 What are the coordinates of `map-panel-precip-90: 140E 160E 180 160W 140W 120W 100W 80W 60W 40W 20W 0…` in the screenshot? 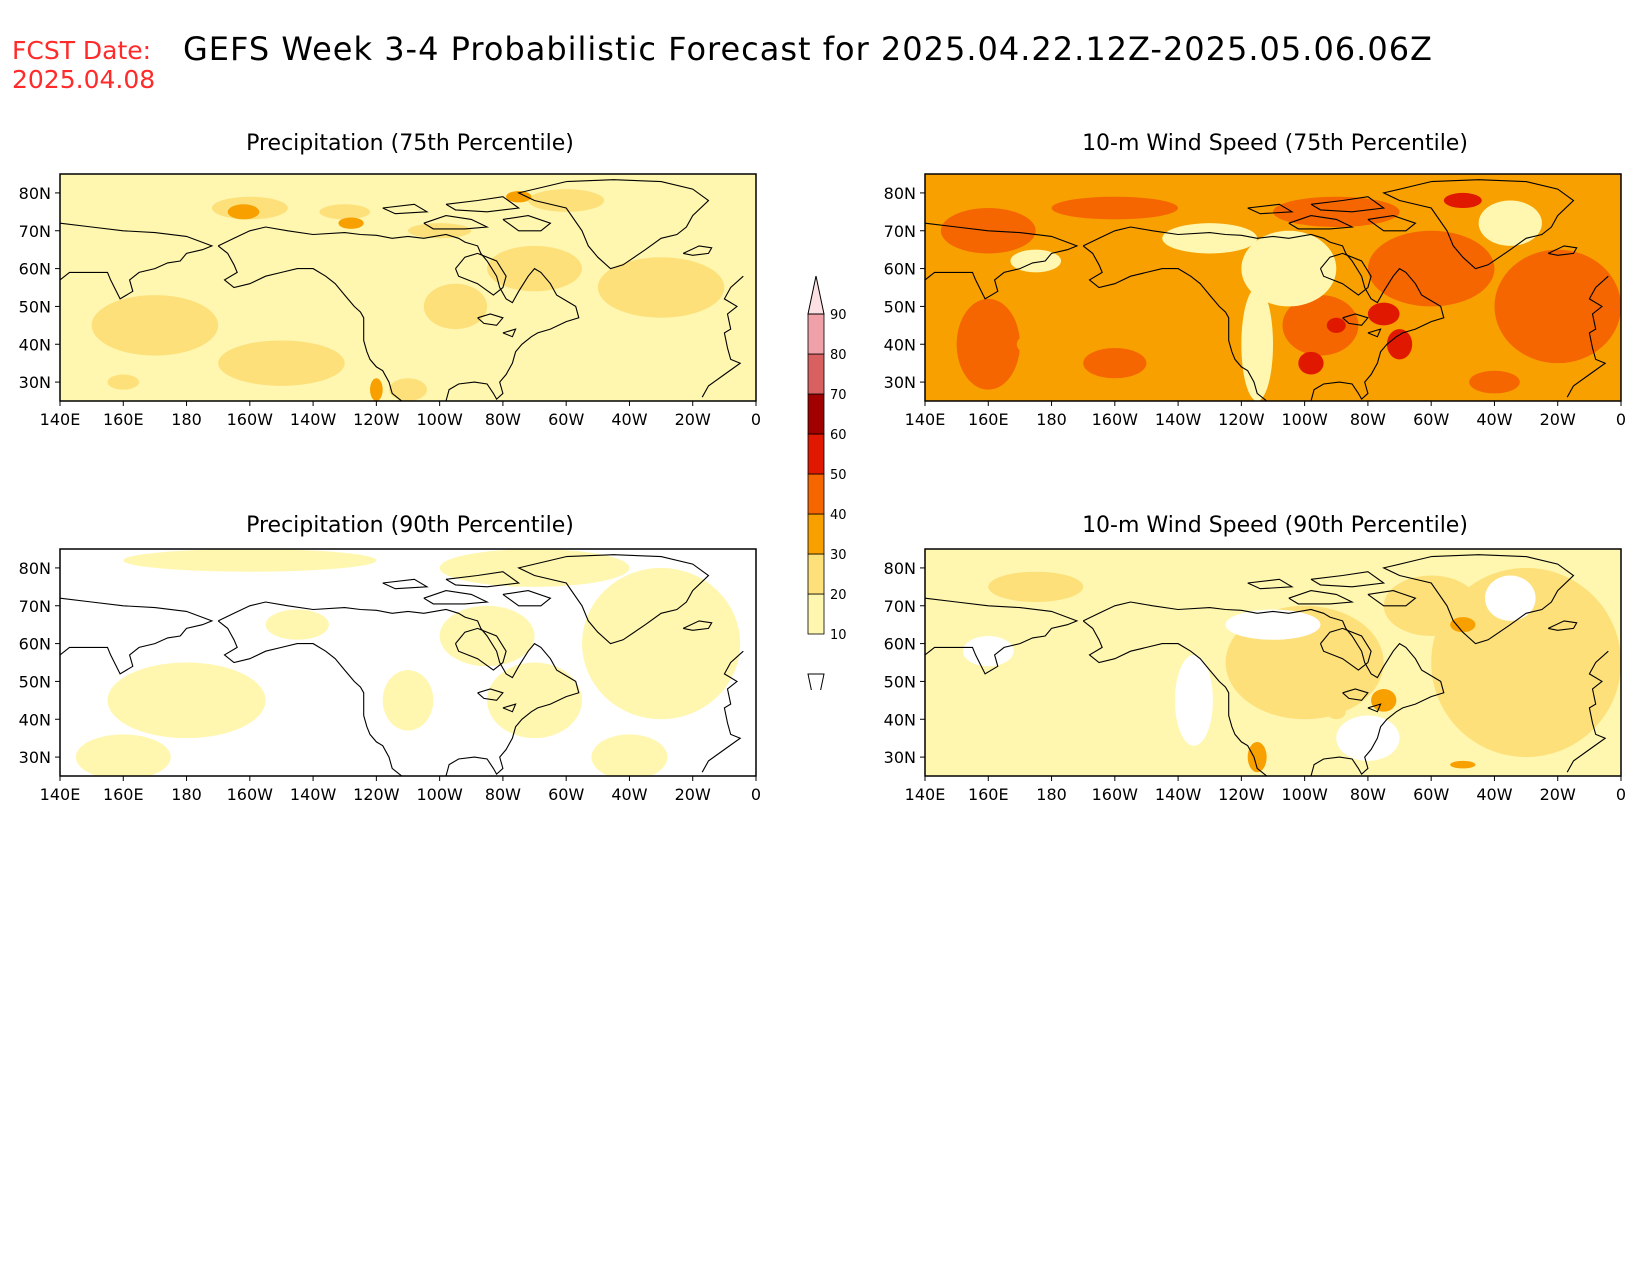 It's located at (390, 676).